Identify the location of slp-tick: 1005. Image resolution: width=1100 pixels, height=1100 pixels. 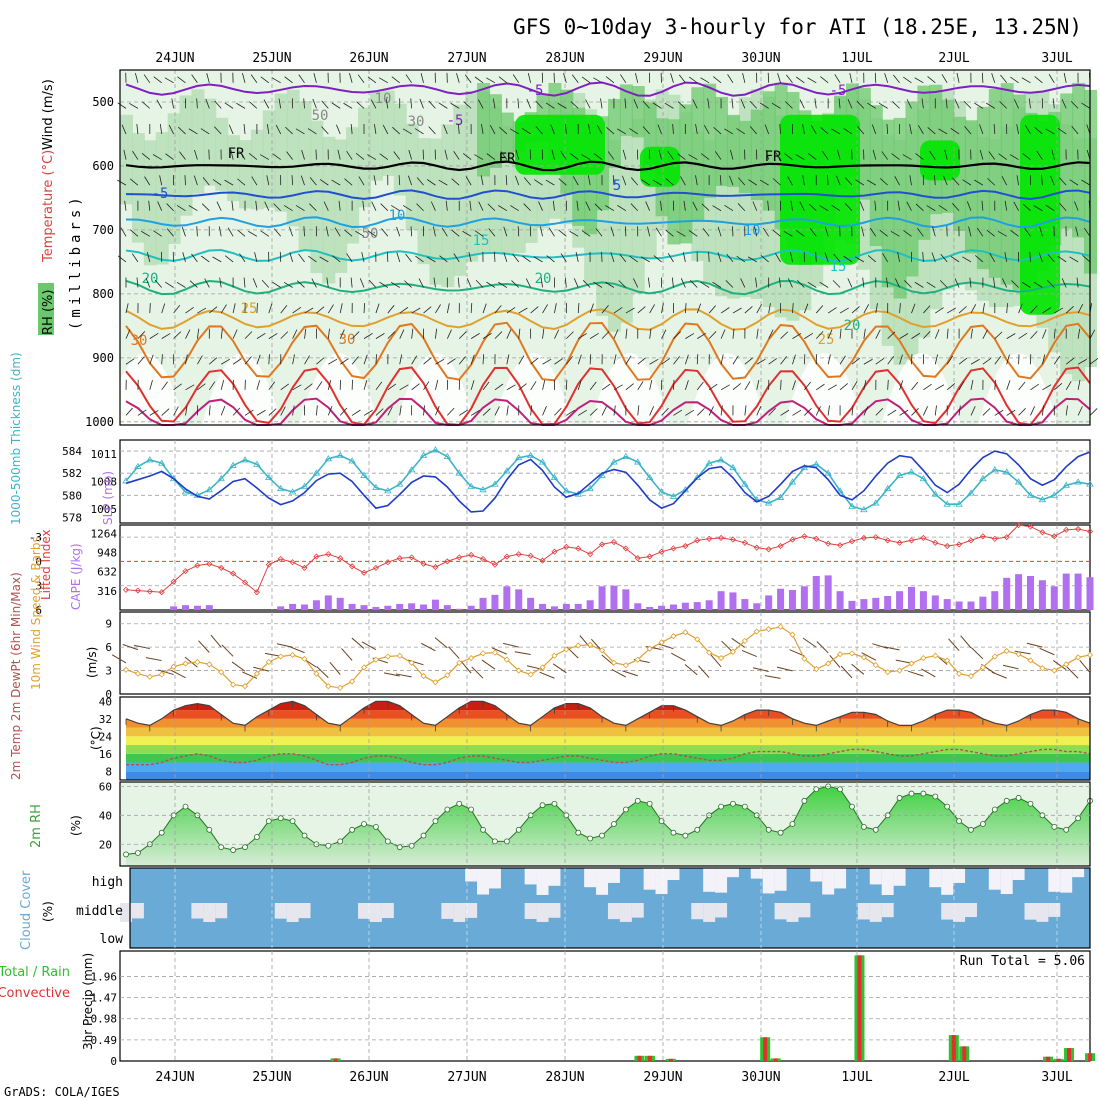
(104, 509).